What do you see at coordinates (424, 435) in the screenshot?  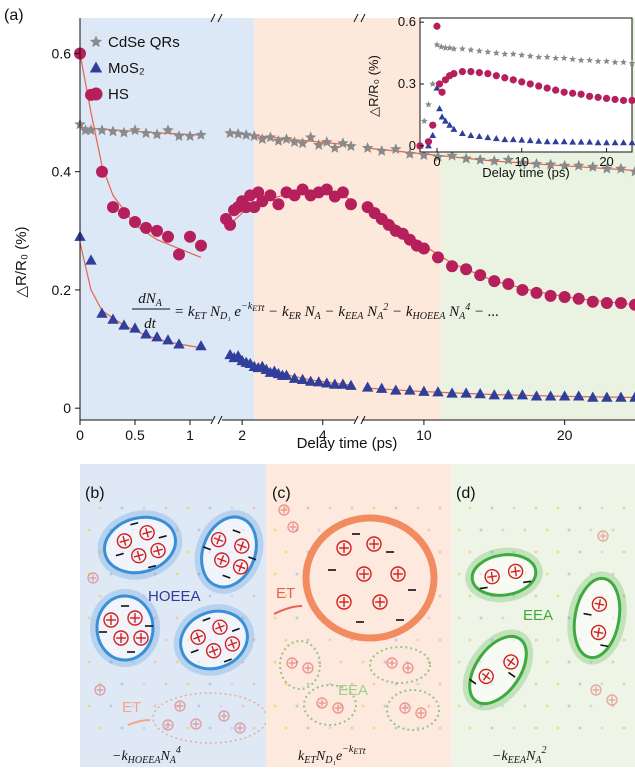 I see `x-tick-label: 10` at bounding box center [424, 435].